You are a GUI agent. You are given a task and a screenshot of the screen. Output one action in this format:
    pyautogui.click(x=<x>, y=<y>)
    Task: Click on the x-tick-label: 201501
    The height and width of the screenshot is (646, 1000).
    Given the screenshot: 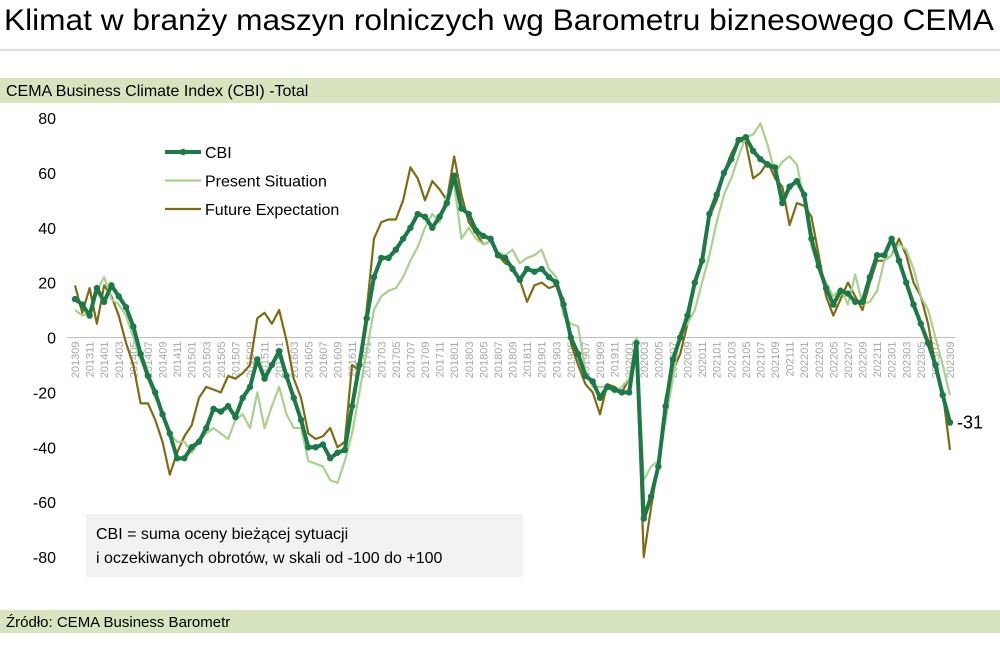 What is the action you would take?
    pyautogui.click(x=193, y=360)
    